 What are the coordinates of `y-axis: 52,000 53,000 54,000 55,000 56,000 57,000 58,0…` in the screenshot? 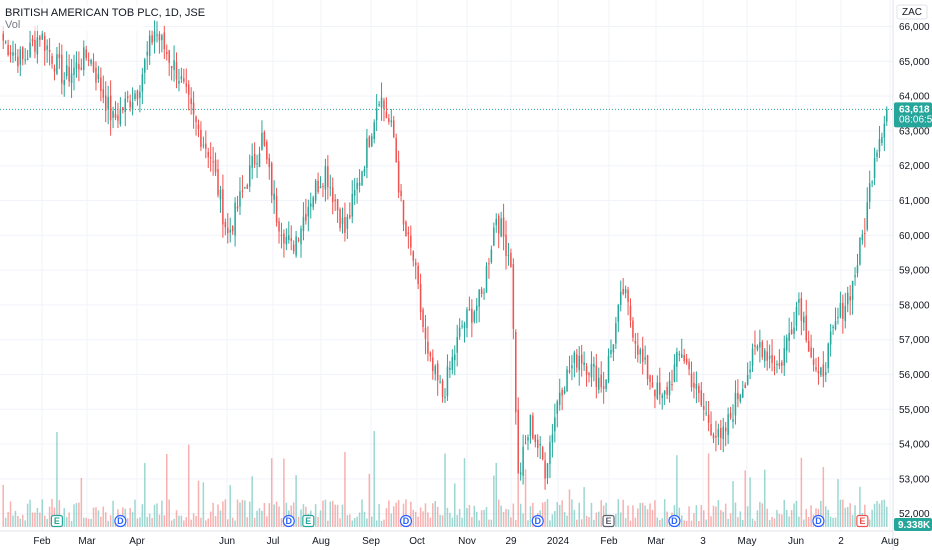 It's located at (914, 271).